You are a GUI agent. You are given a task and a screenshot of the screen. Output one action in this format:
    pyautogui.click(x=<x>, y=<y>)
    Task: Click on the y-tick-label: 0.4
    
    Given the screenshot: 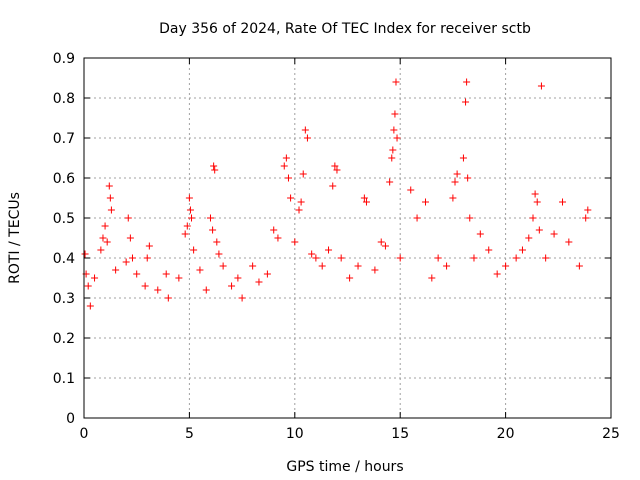 What is the action you would take?
    pyautogui.click(x=64, y=259)
    